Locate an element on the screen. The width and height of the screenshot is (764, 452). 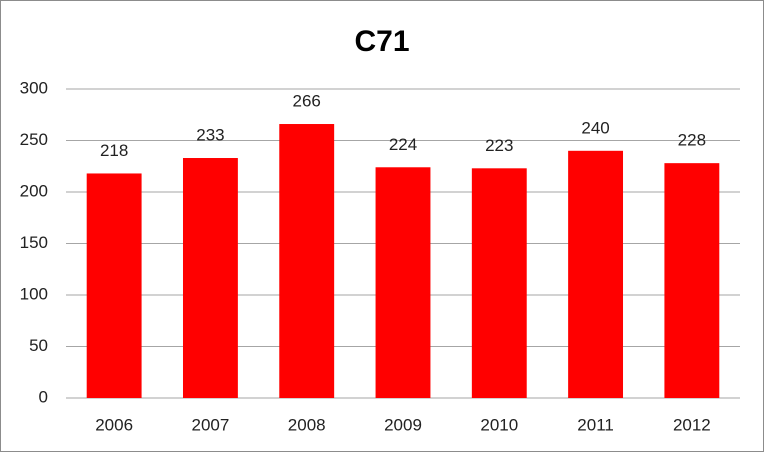
x-tick-label: 2008 is located at coordinates (307, 424).